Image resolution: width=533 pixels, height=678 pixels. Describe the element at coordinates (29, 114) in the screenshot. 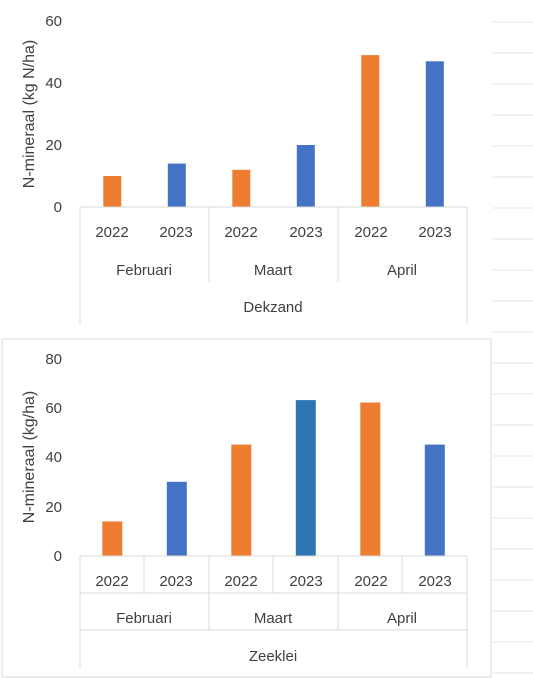

I see `y-axis-label: N-mineraal (kg N/ha)` at that location.